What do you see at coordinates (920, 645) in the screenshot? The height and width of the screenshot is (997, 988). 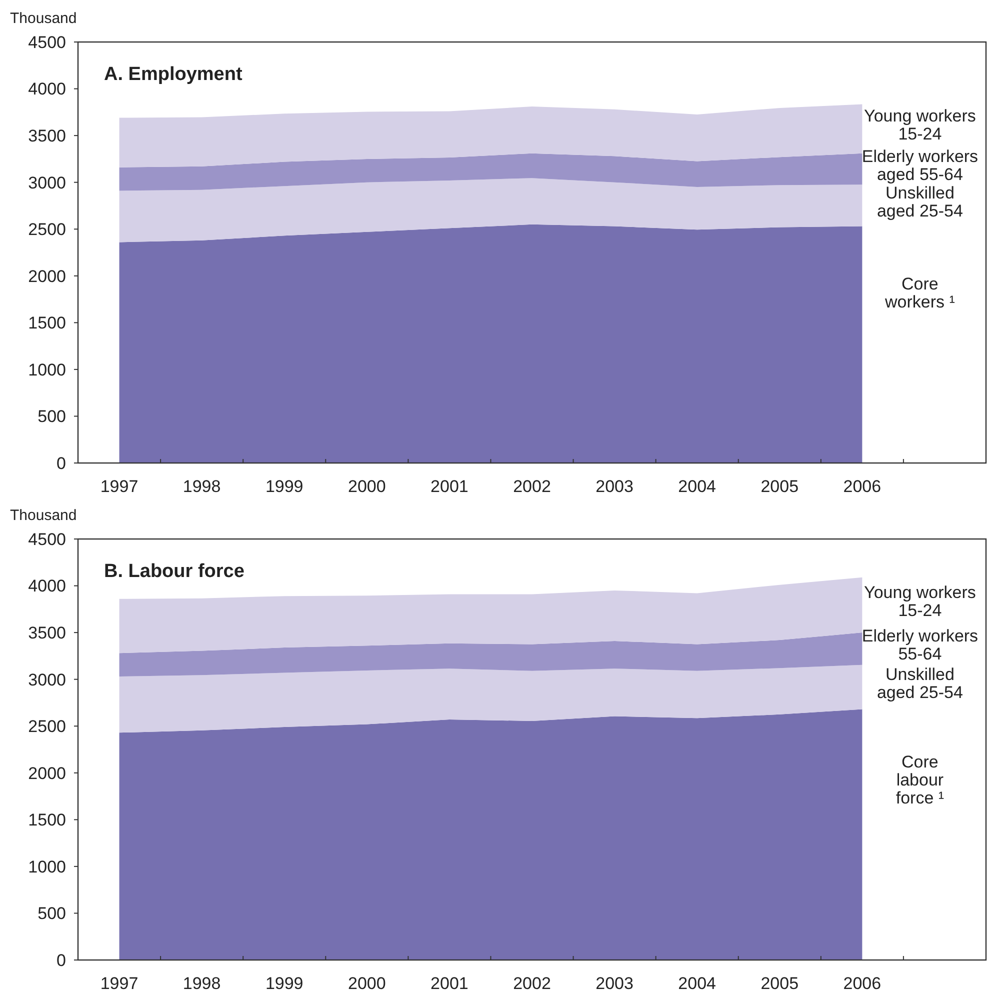 I see `series-label: Elderly workers 55-64` at bounding box center [920, 645].